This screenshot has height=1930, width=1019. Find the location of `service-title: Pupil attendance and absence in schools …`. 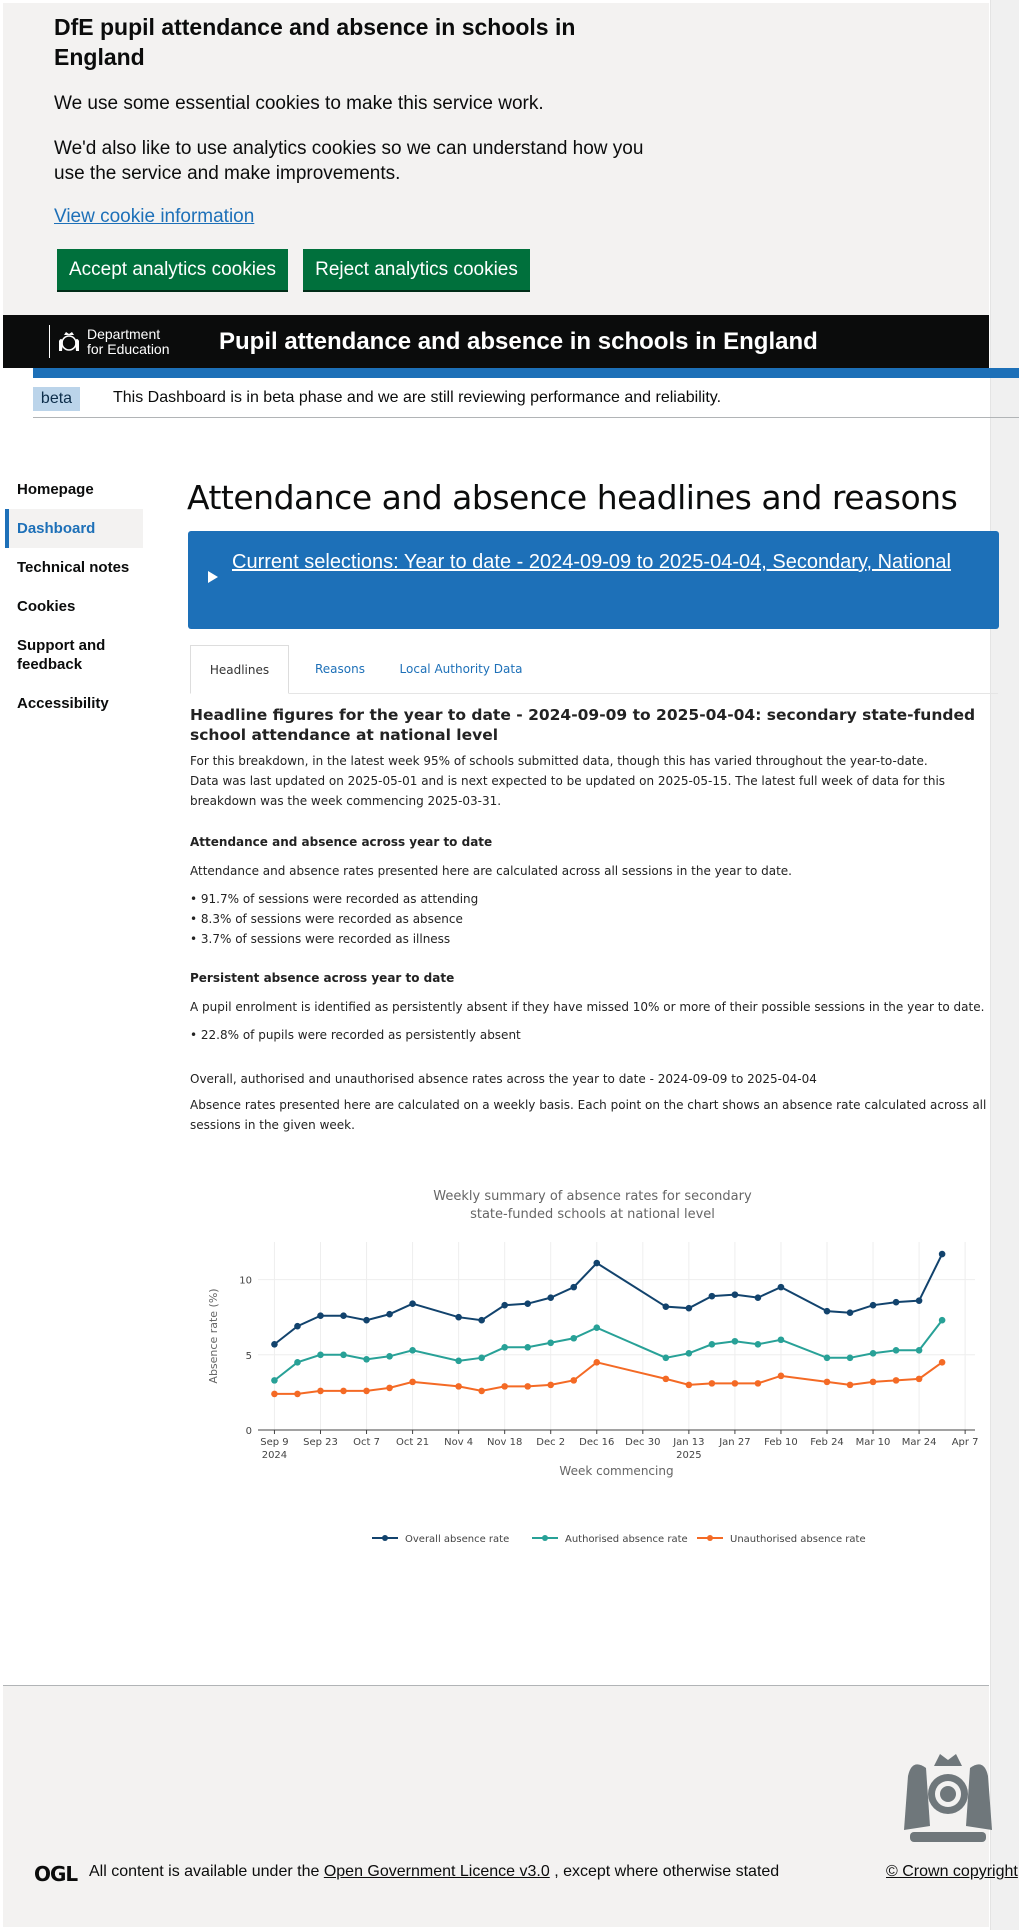

service-title: Pupil attendance and absence in schools … is located at coordinates (518, 341).